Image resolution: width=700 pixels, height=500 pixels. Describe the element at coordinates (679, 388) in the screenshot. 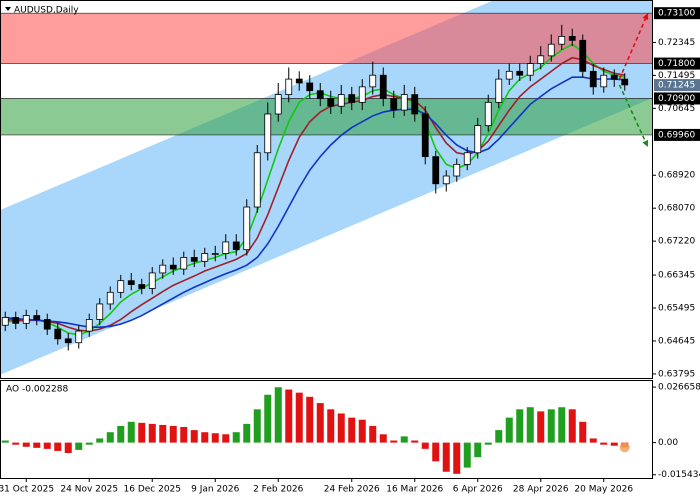

I see `y-tick-label: 0.026658` at that location.